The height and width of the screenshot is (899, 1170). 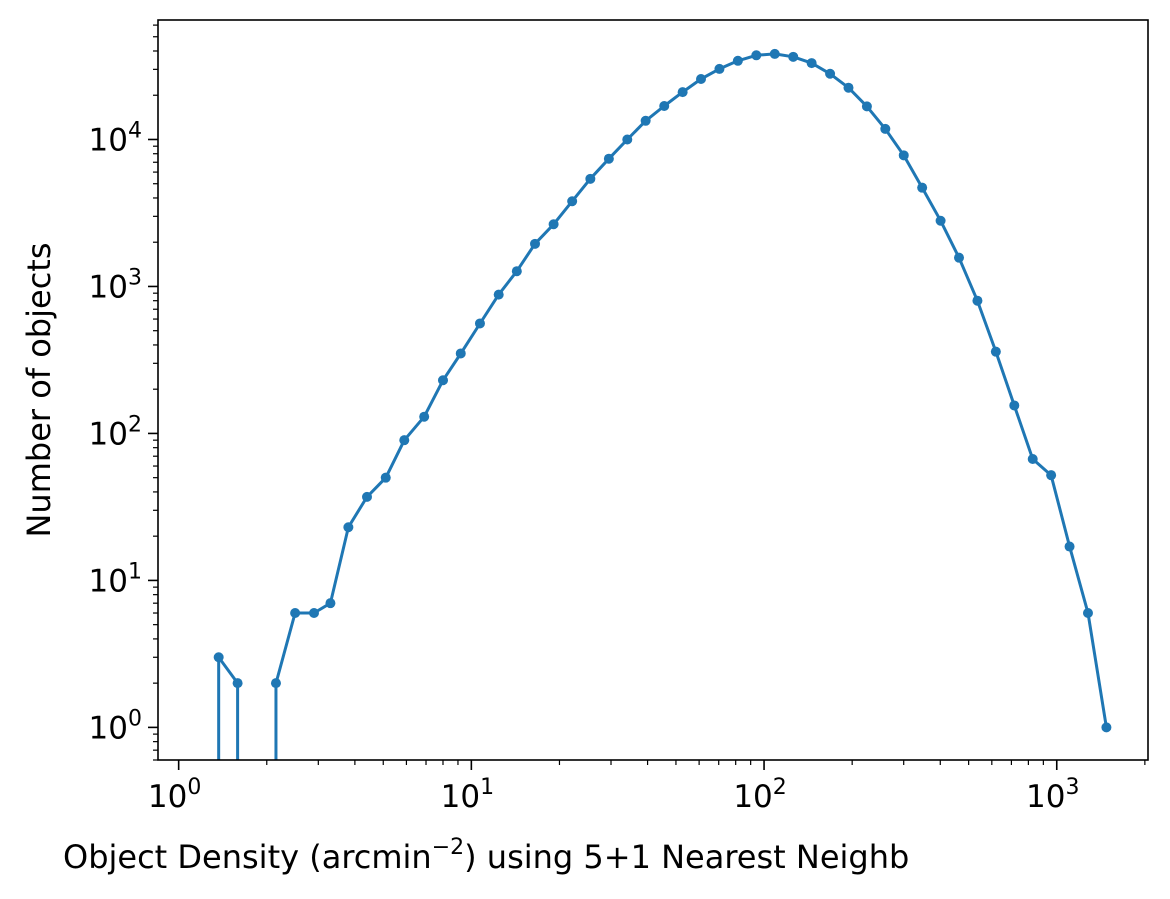 What do you see at coordinates (115, 138) in the screenshot?
I see `y-tick-label-4: 104` at bounding box center [115, 138].